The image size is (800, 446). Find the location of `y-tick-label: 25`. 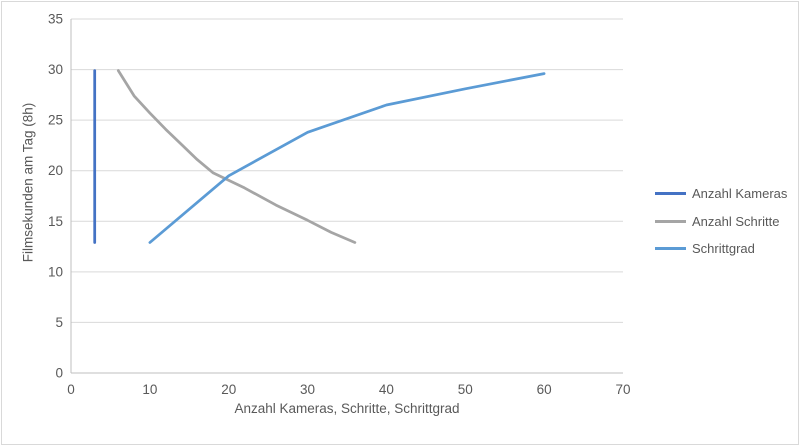

y-tick-label: 25 is located at coordinates (55, 120).